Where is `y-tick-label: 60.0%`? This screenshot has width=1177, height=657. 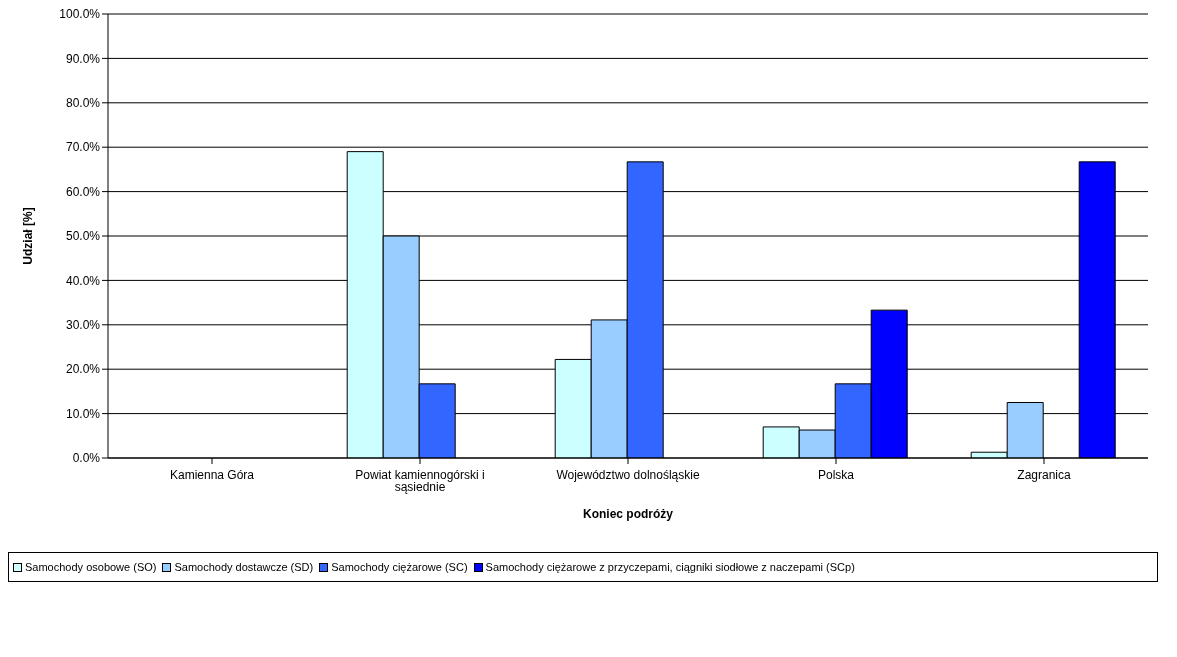
y-tick-label: 60.0% is located at coordinates (83, 191).